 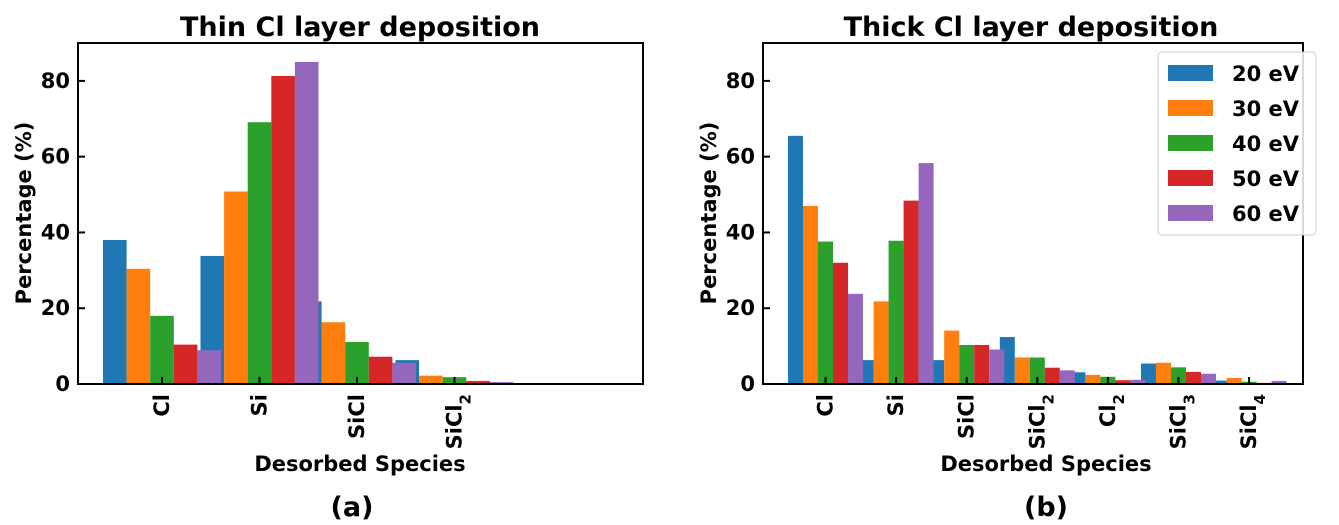 What do you see at coordinates (825, 312) in the screenshot?
I see `panel-b-bar-cl-40-ev` at bounding box center [825, 312].